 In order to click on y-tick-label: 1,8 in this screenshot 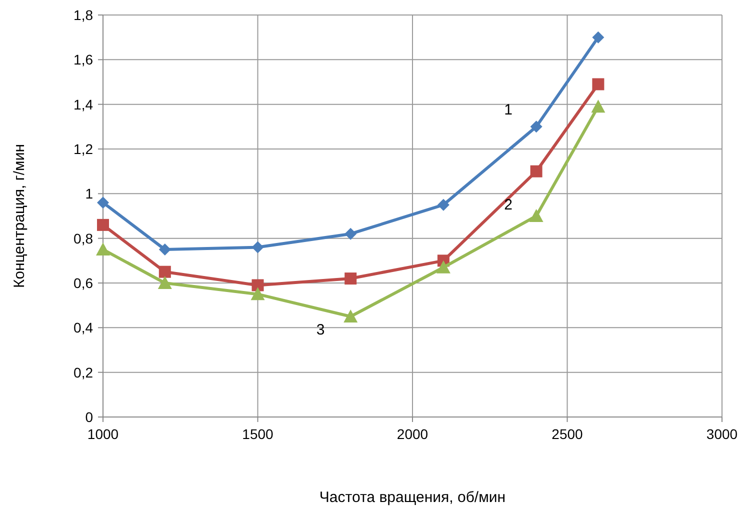, I will do `click(84, 15)`.